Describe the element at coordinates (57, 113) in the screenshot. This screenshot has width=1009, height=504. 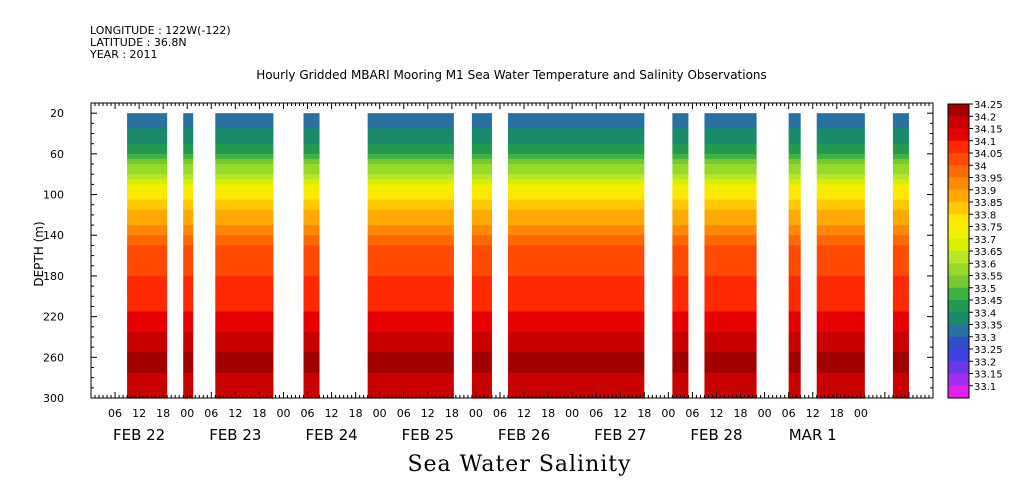
I see `y-tick-label: 20` at that location.